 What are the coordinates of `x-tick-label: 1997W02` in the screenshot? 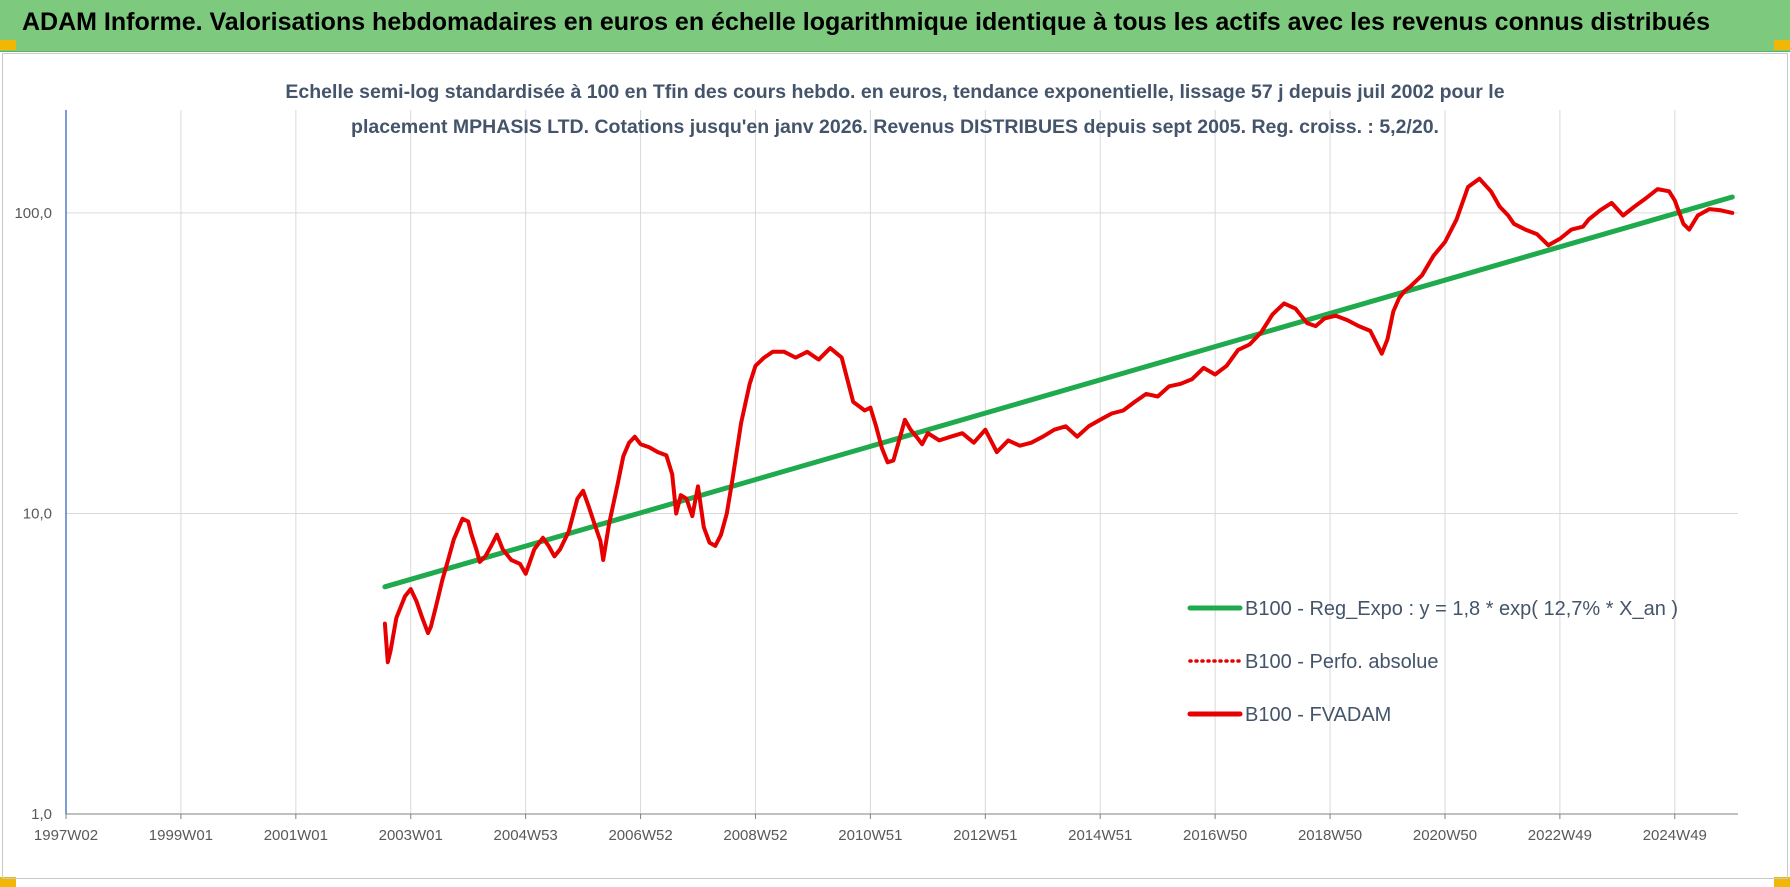 It's located at (66, 835).